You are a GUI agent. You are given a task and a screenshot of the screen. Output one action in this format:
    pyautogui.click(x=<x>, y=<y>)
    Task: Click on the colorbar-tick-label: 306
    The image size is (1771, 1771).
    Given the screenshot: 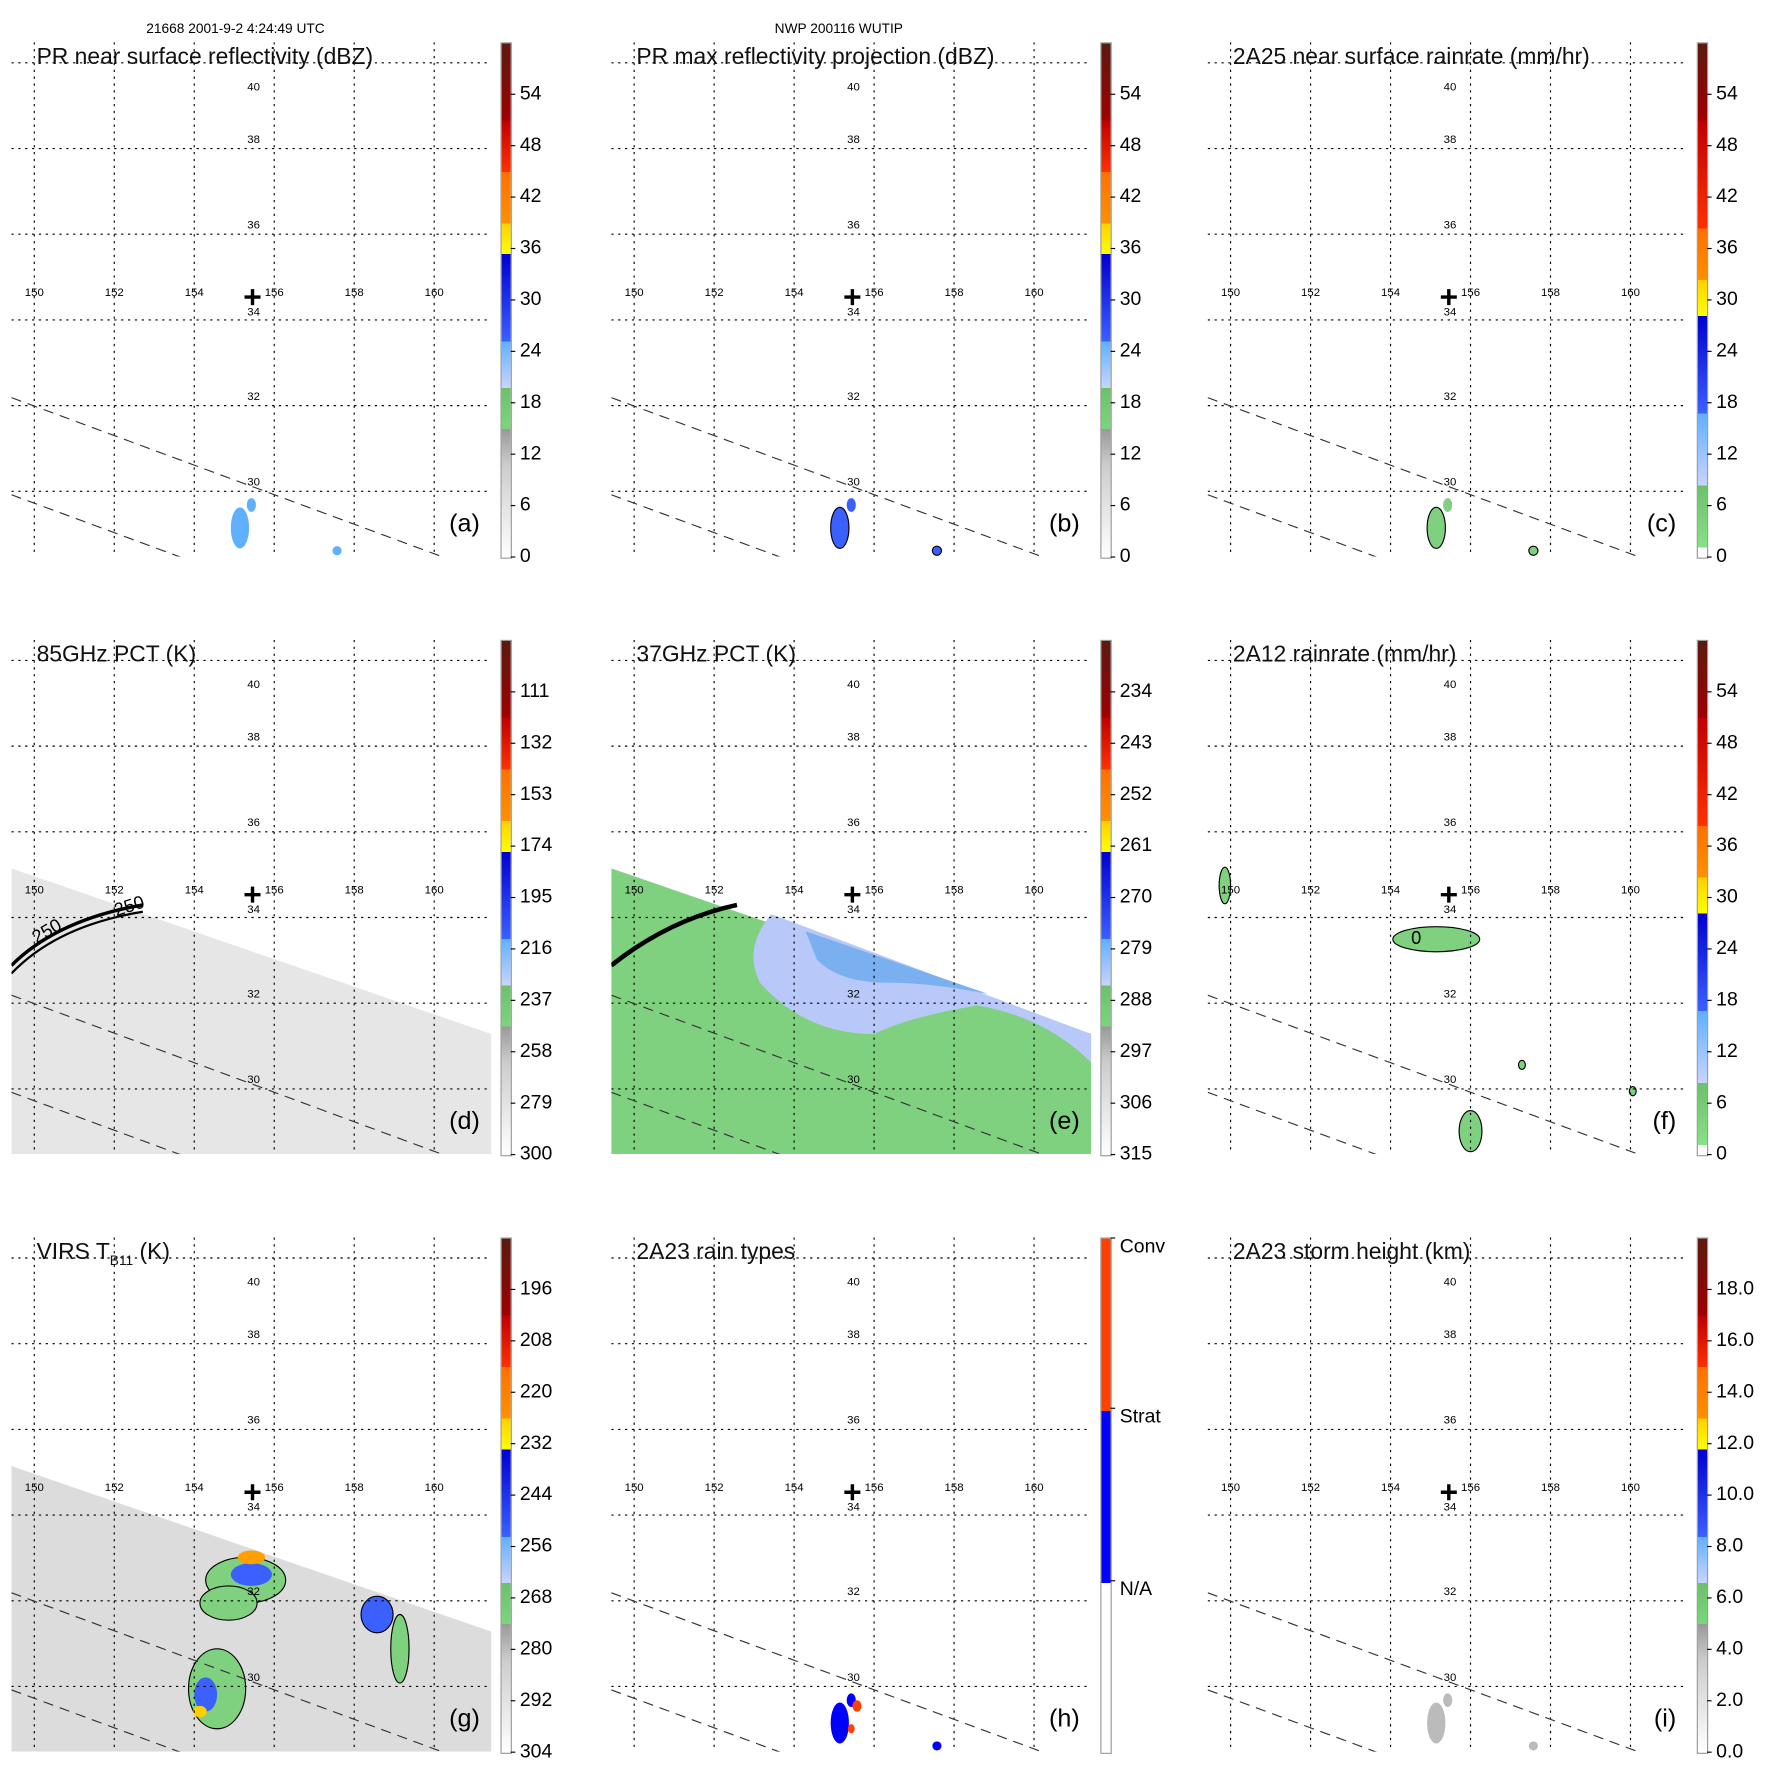 What is the action you would take?
    pyautogui.click(x=1136, y=1102)
    